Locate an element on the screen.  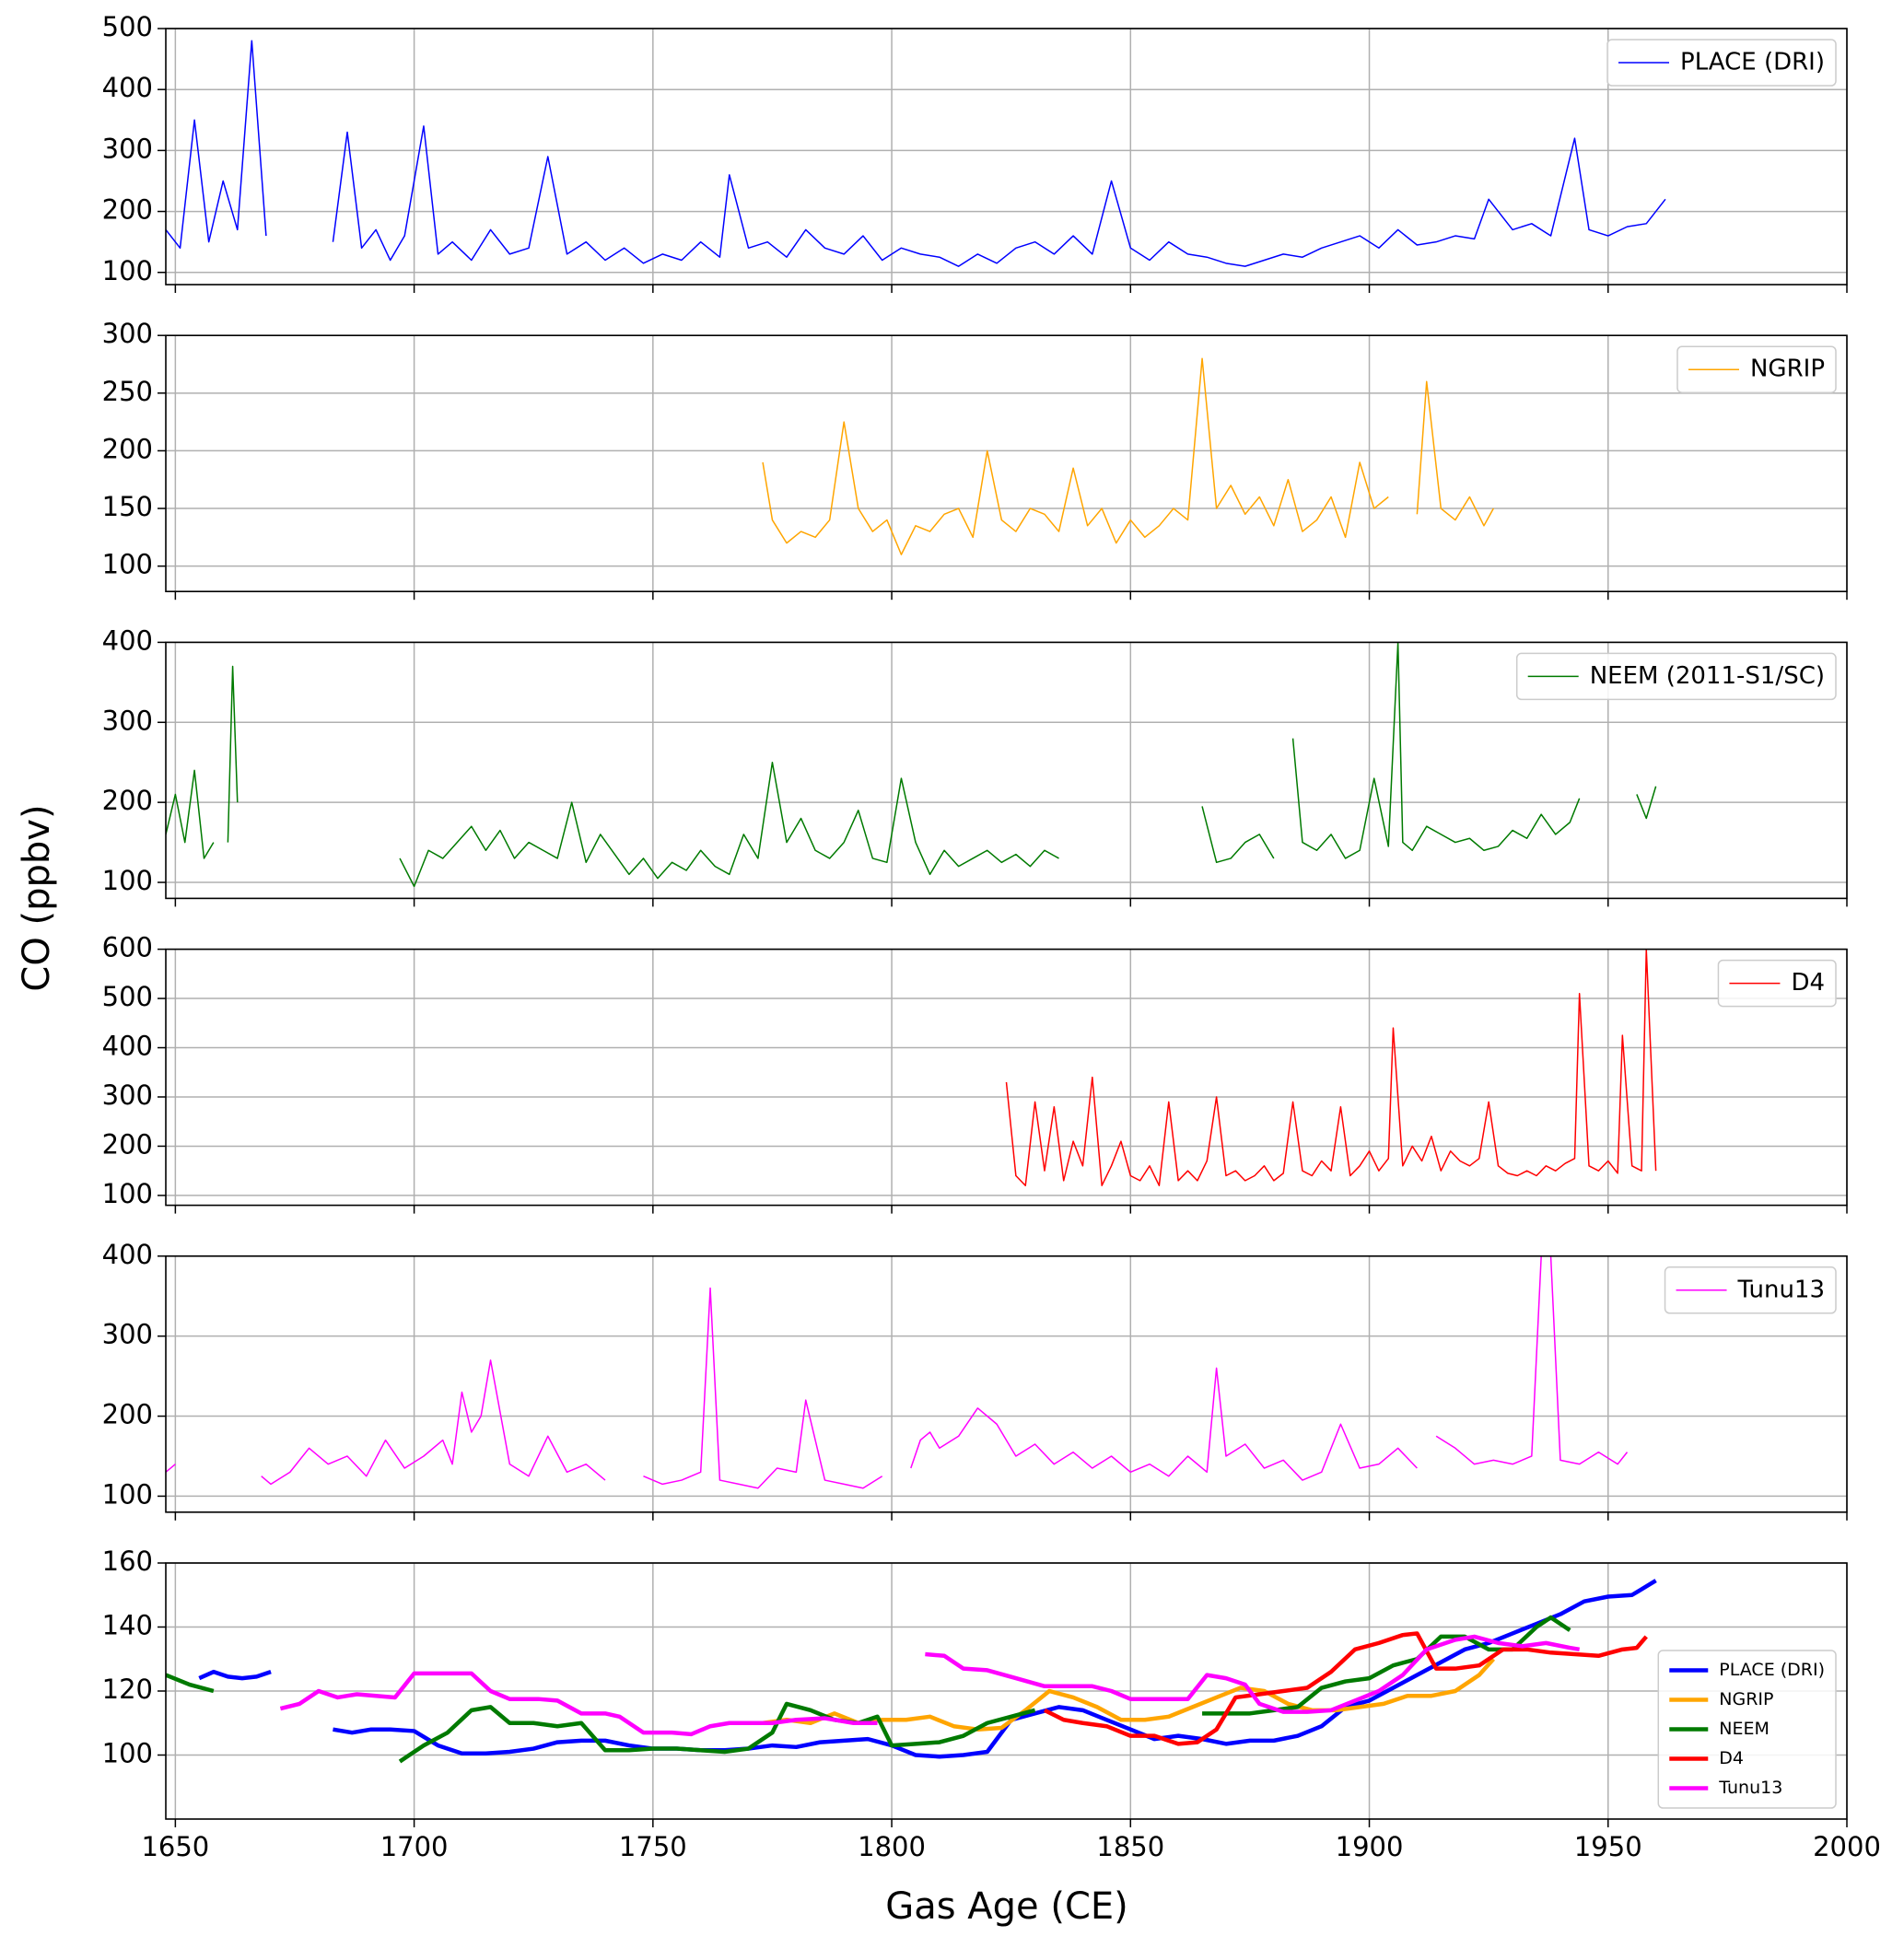
panel: 100 200 300 400 Tunu13 is located at coordinates (975, 1380).